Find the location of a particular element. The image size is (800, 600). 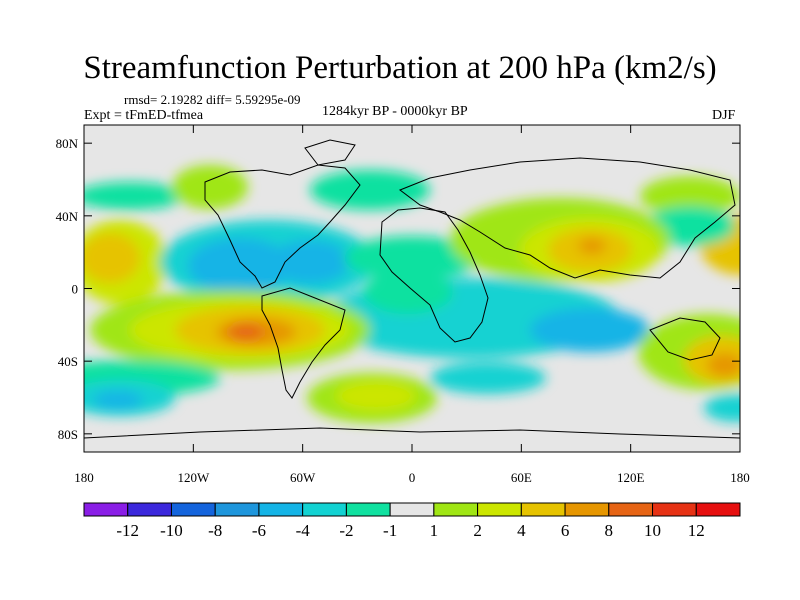

colorbar-label: -10 is located at coordinates (171, 530).